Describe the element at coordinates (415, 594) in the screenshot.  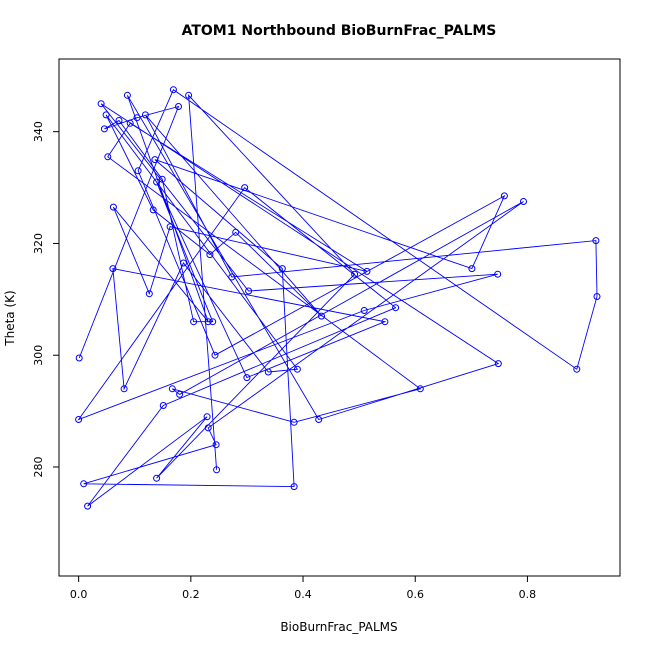
I see `x-tick-label: 0.6` at that location.